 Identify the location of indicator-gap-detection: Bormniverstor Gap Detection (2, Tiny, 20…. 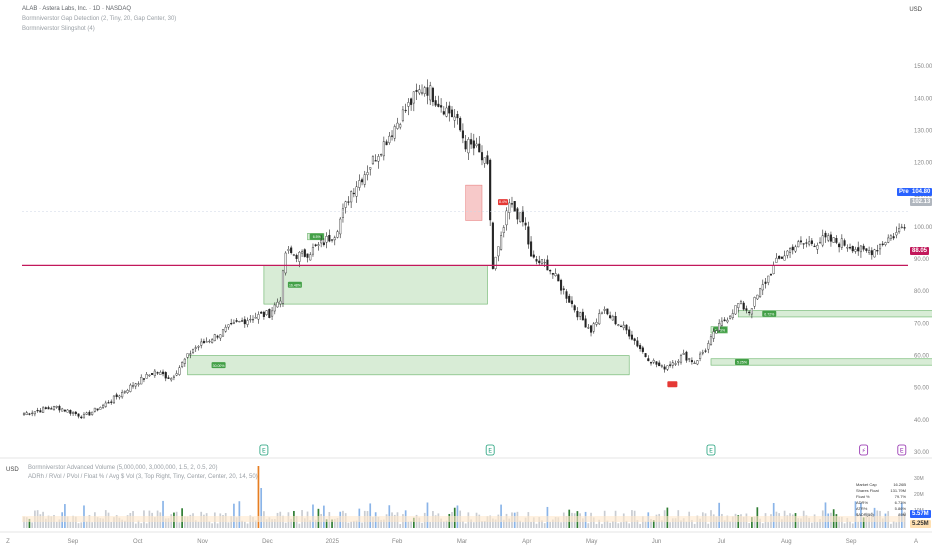
(99, 19).